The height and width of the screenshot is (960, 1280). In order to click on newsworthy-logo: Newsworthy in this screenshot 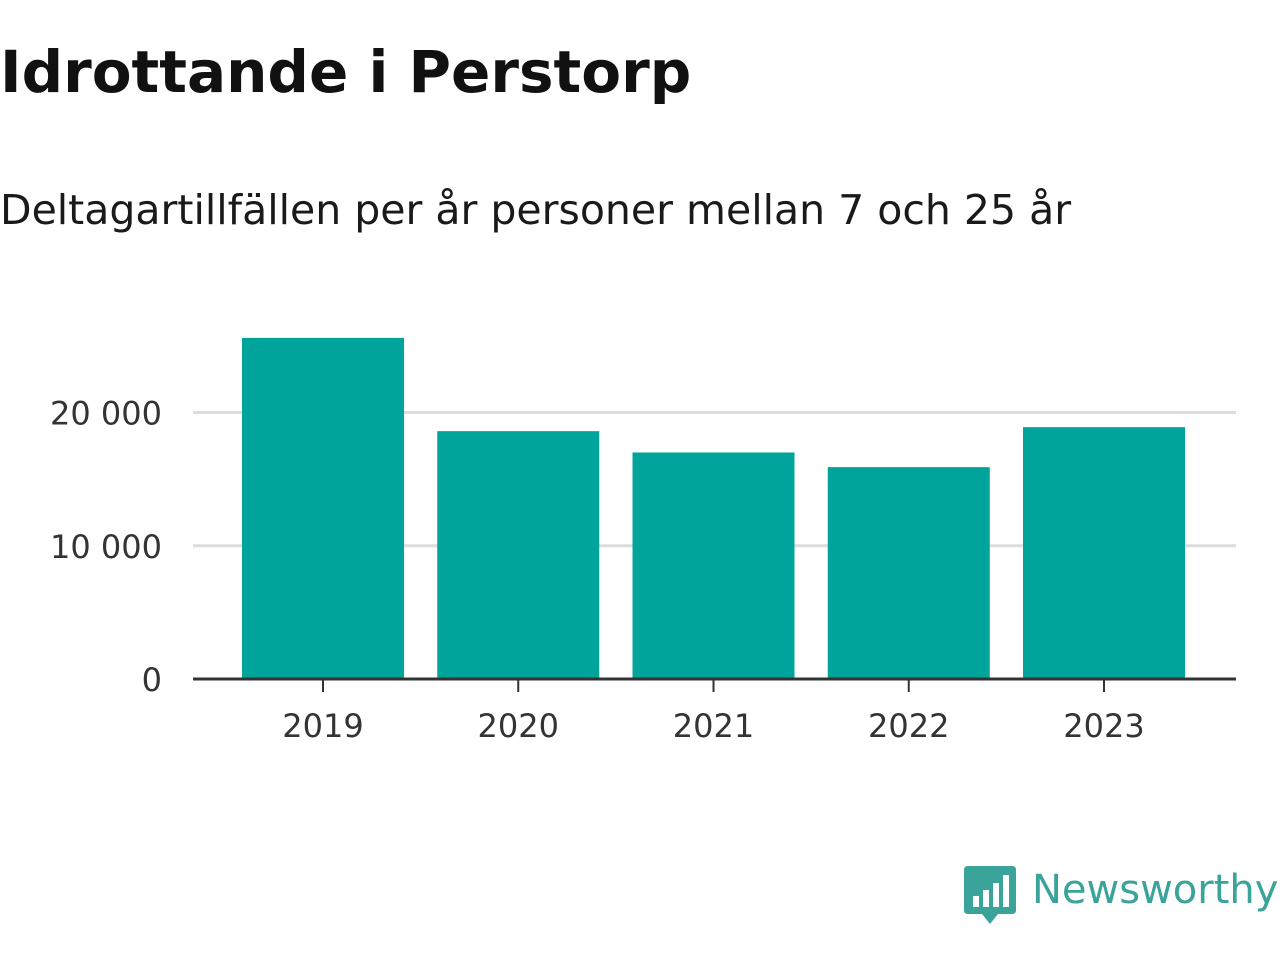, I will do `click(1121, 896)`.